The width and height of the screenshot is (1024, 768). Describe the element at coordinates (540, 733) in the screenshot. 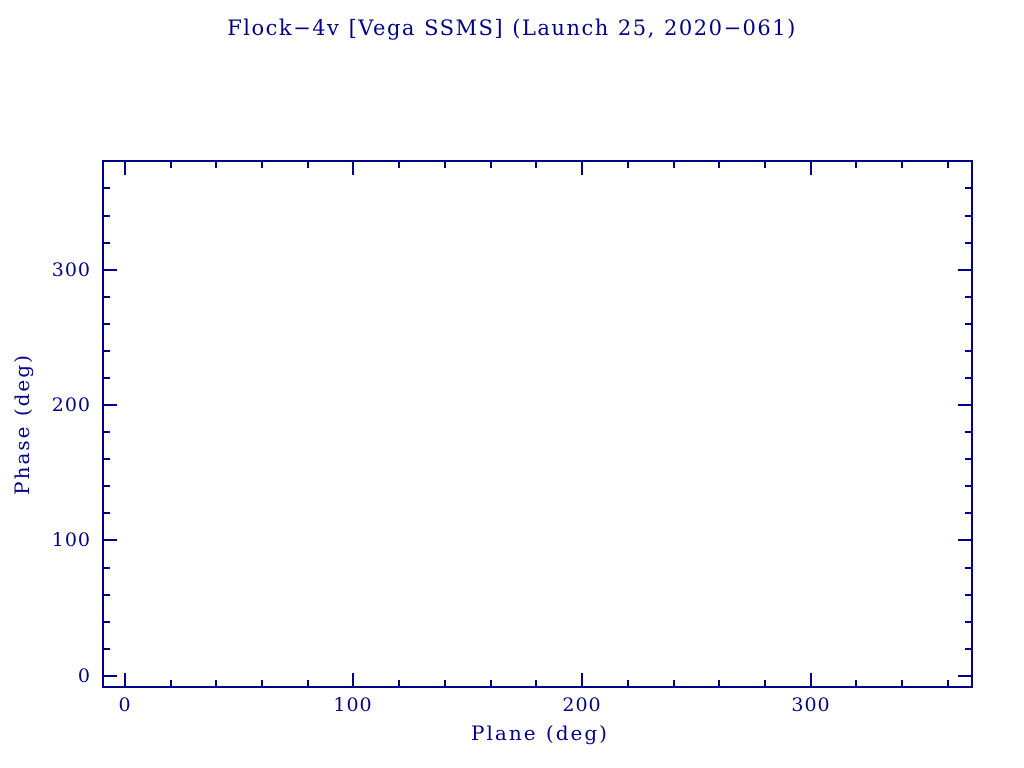

I see `x-axis-label: Plane (deg)` at that location.